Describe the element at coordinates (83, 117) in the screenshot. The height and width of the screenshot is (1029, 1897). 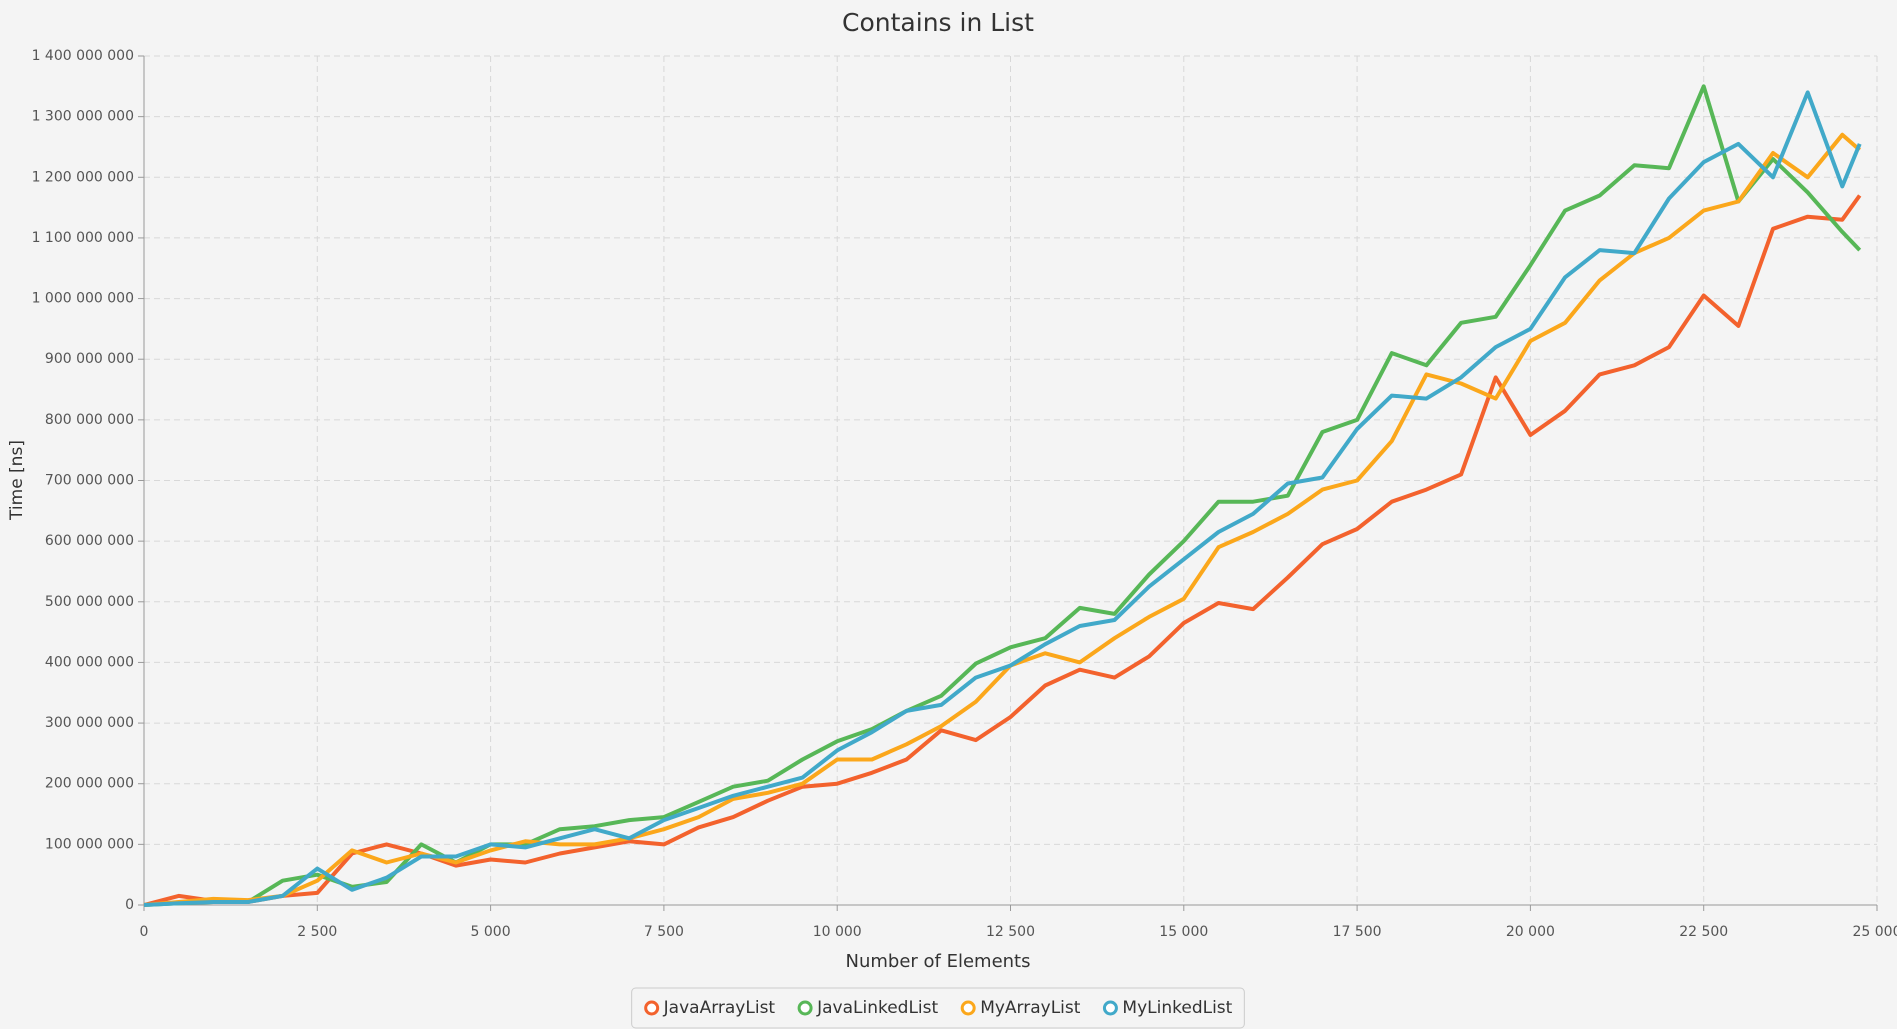
I see `y-tick-label: 1 300 000 000` at that location.